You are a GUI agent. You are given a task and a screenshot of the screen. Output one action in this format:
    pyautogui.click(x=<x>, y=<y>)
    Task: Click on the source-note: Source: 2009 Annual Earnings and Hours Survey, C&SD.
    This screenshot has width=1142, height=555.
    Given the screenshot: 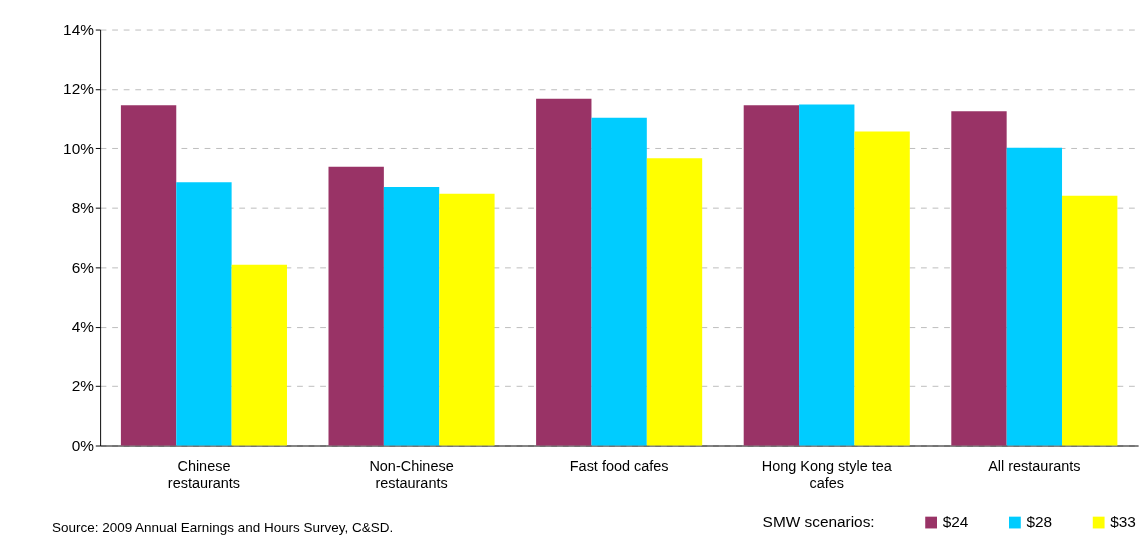 What is the action you would take?
    pyautogui.click(x=223, y=528)
    